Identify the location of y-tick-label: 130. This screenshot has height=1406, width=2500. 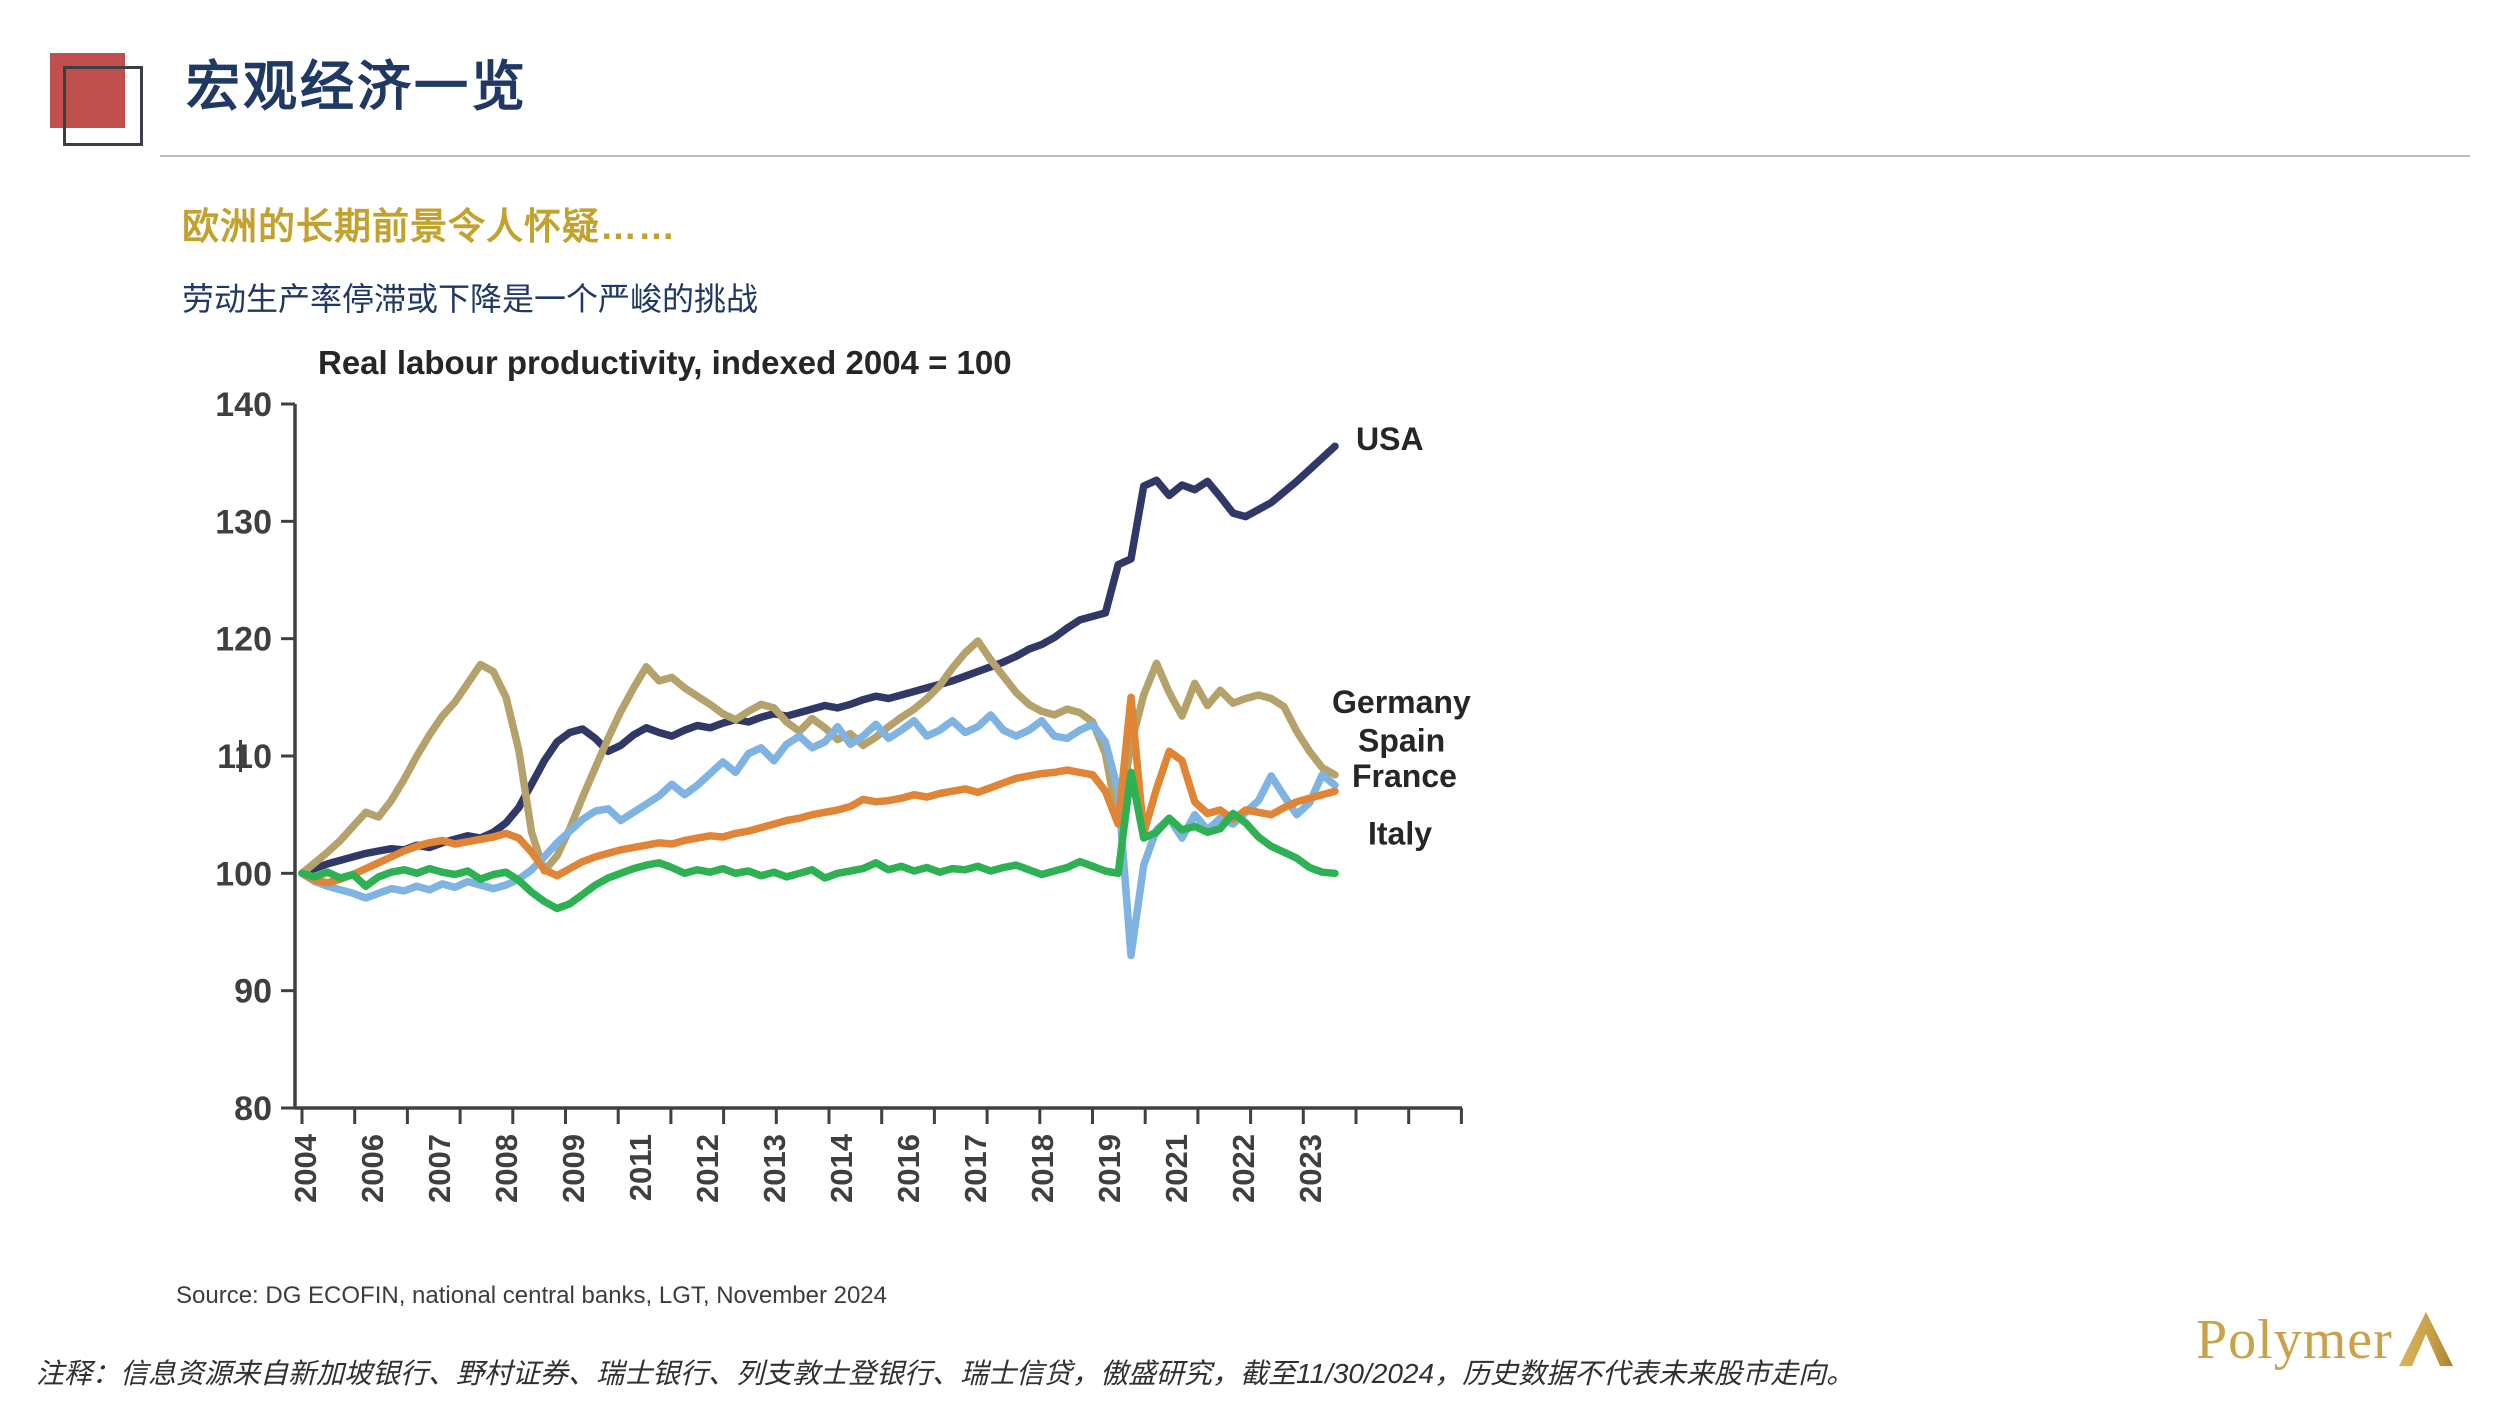
(243, 522).